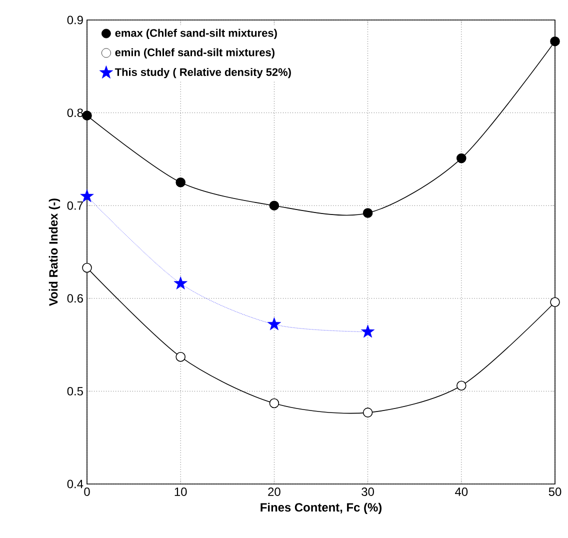 The height and width of the screenshot is (538, 568). What do you see at coordinates (274, 492) in the screenshot?
I see `x-tick-label: 20` at bounding box center [274, 492].